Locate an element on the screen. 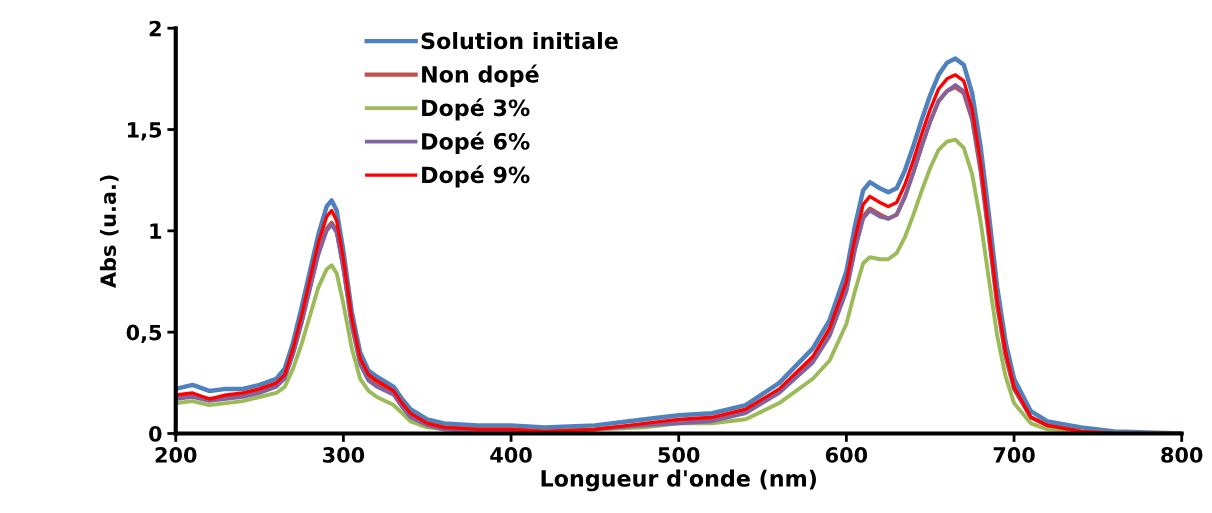 Image resolution: width=1212 pixels, height=513 pixels. x-tick-label: 200 is located at coordinates (176, 455).